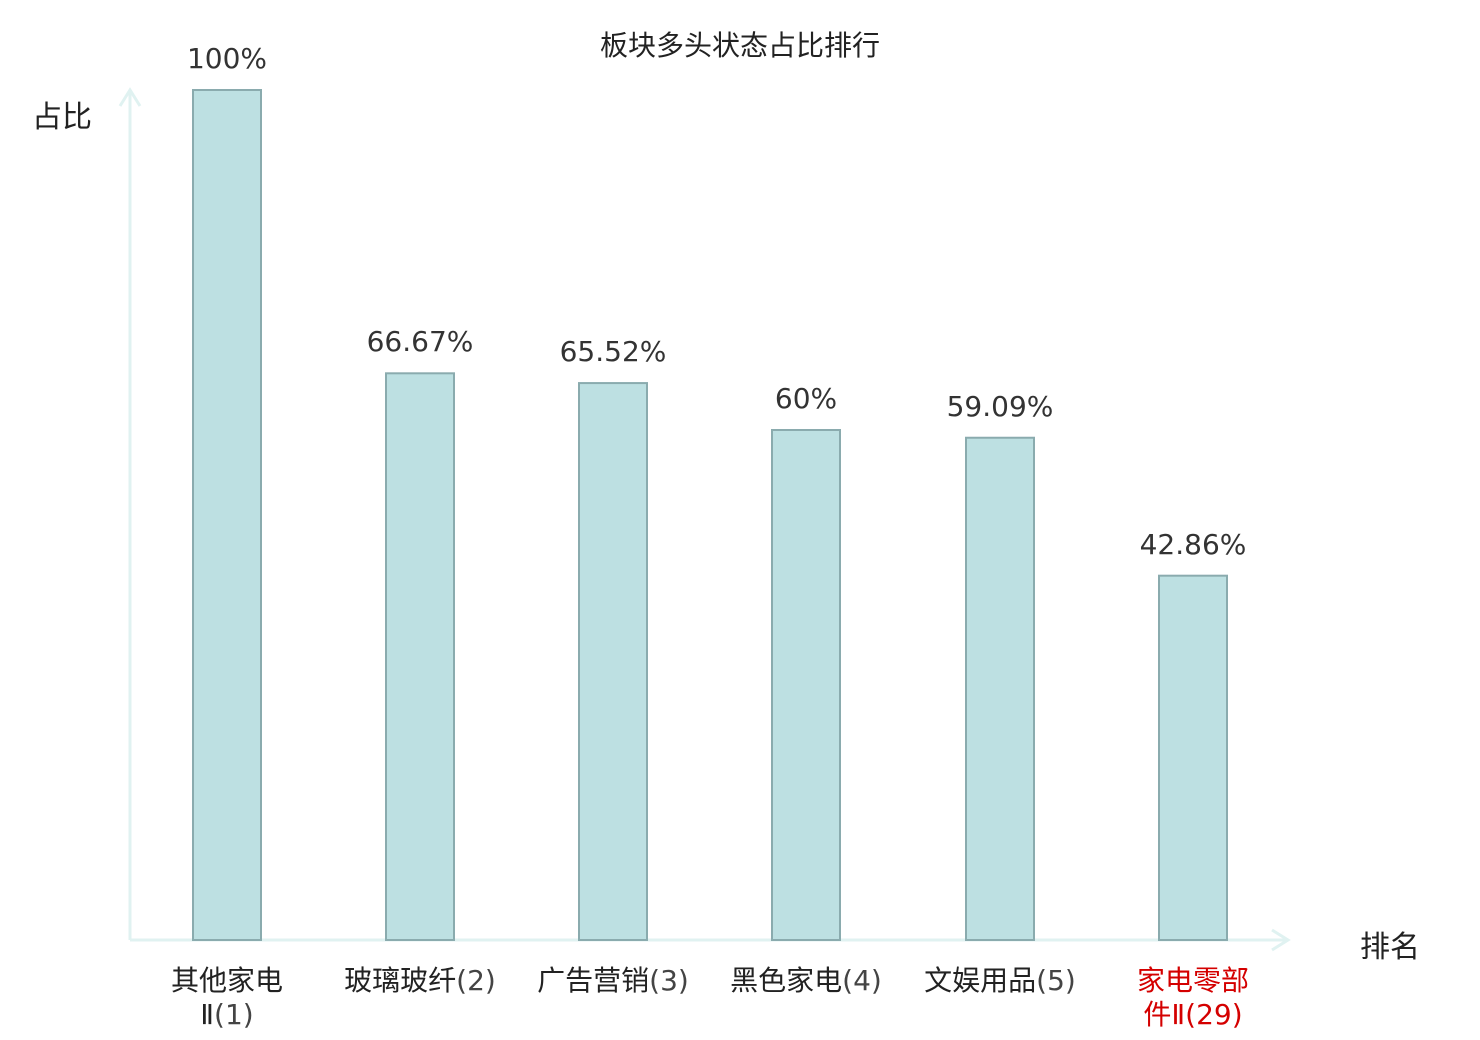 The image size is (1480, 1040). Describe the element at coordinates (130, 97) in the screenshot. I see `y-axis-arrow` at that location.